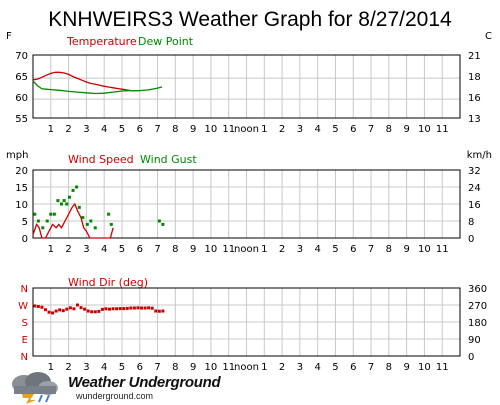  Describe the element at coordinates (9, 36) in the screenshot. I see `left-unit-label: F` at that location.